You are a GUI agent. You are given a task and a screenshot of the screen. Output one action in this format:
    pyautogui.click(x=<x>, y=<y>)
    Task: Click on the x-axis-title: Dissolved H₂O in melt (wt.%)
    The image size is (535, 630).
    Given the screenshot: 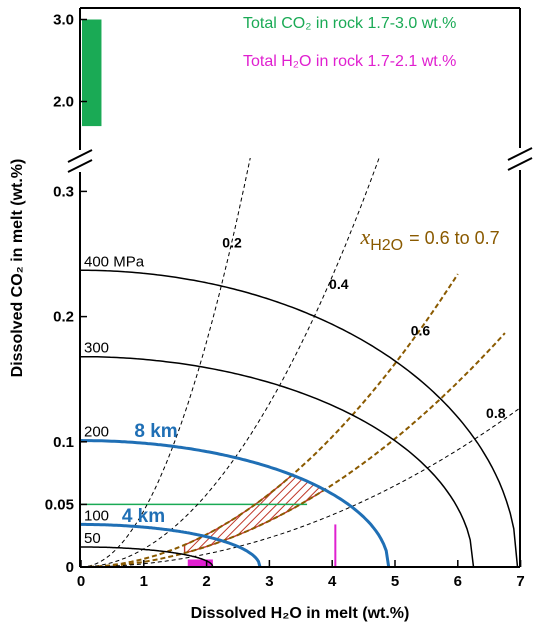 What is the action you would take?
    pyautogui.click(x=300, y=613)
    